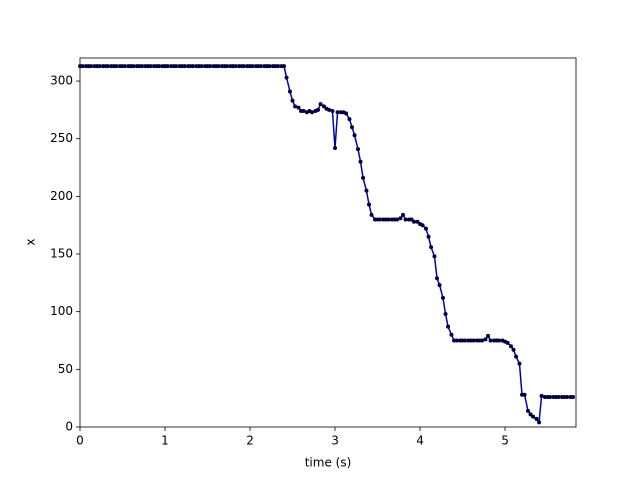 The width and height of the screenshot is (640, 480). Describe the element at coordinates (165, 441) in the screenshot. I see `x-tick-label: 1` at that location.